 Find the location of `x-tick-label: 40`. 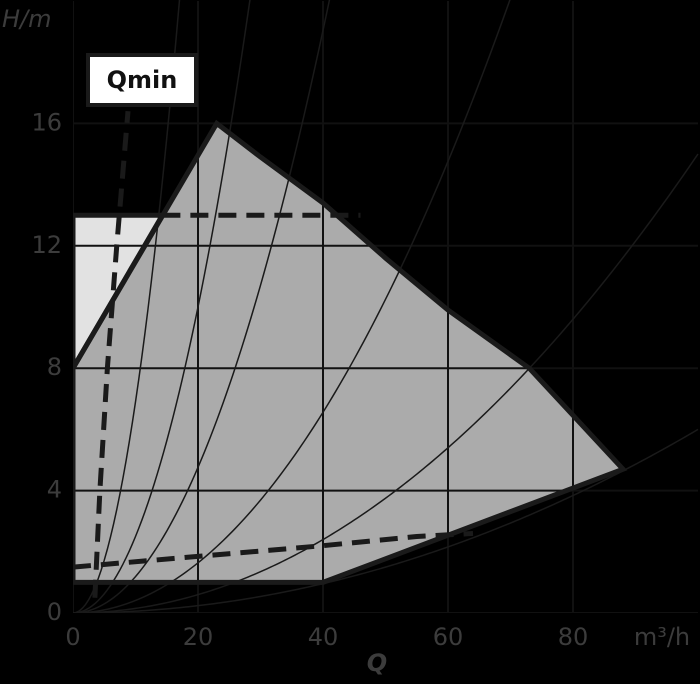

x-tick-label: 40 is located at coordinates (323, 637).